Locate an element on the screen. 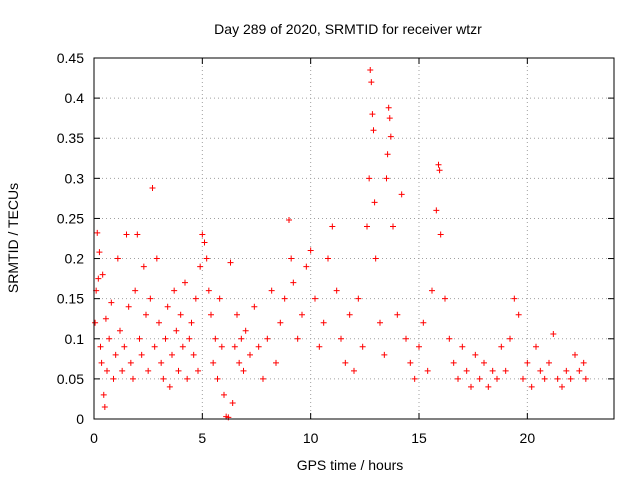 This screenshot has width=640, height=480. y-tick-label: 0 is located at coordinates (80, 419).